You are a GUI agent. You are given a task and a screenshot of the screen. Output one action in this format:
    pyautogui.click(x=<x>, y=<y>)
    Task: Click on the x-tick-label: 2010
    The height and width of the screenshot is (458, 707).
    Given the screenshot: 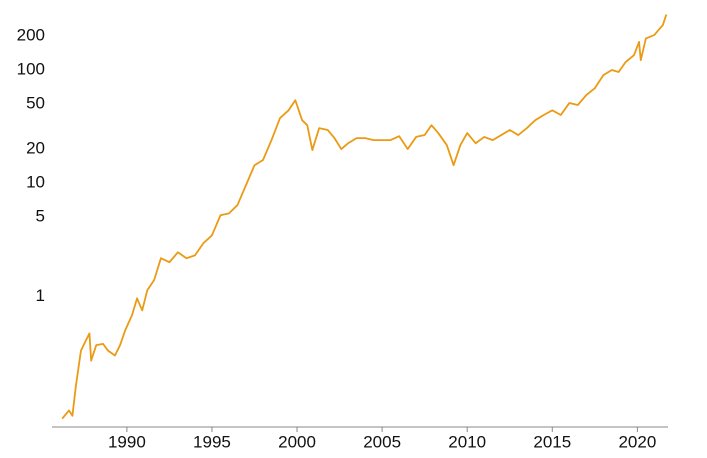 What is the action you would take?
    pyautogui.click(x=467, y=441)
    